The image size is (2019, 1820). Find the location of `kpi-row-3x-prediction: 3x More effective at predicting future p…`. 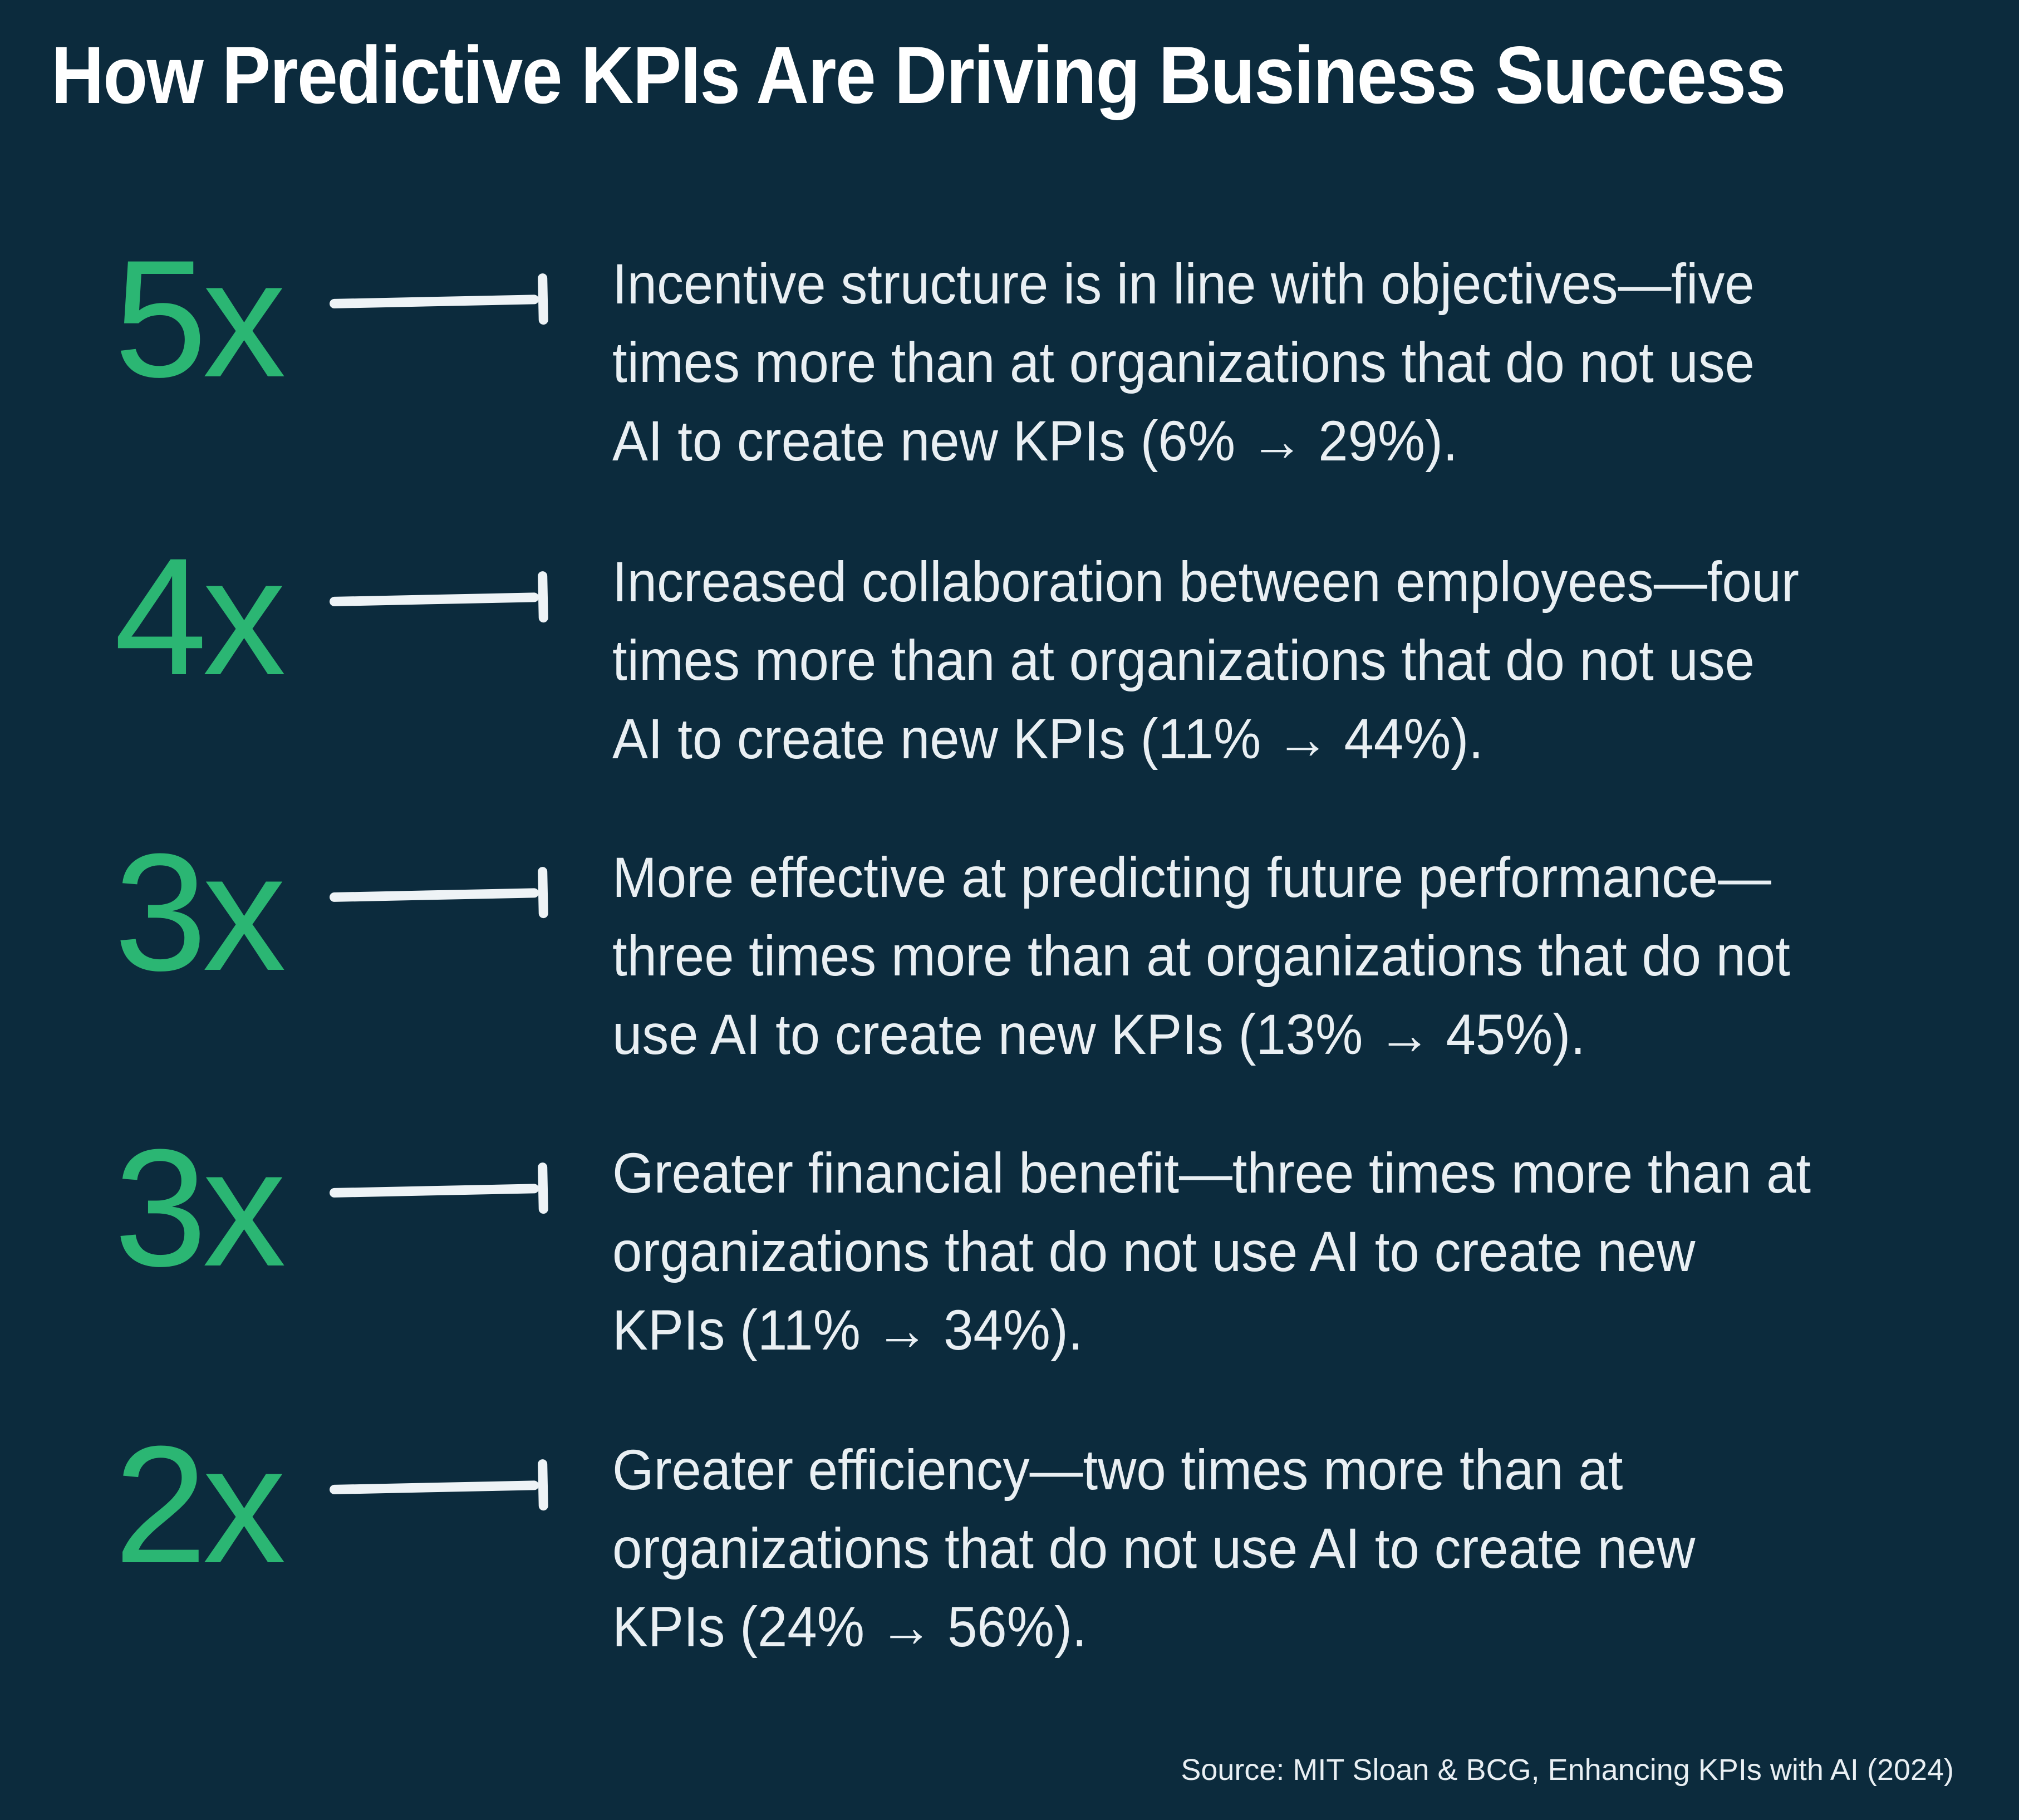

kpi-row-3x-prediction: 3x More effective at predicting future p… is located at coordinates (1010, 964).